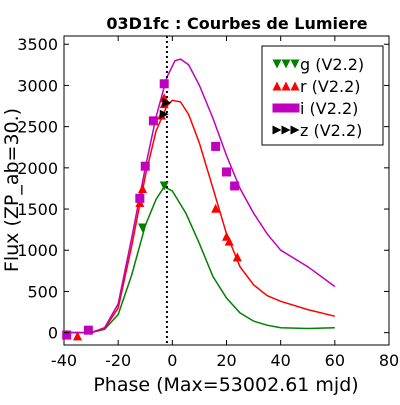 The height and width of the screenshot is (405, 400). What do you see at coordinates (37, 127) in the screenshot?
I see `y-tick-label: 2500` at bounding box center [37, 127].